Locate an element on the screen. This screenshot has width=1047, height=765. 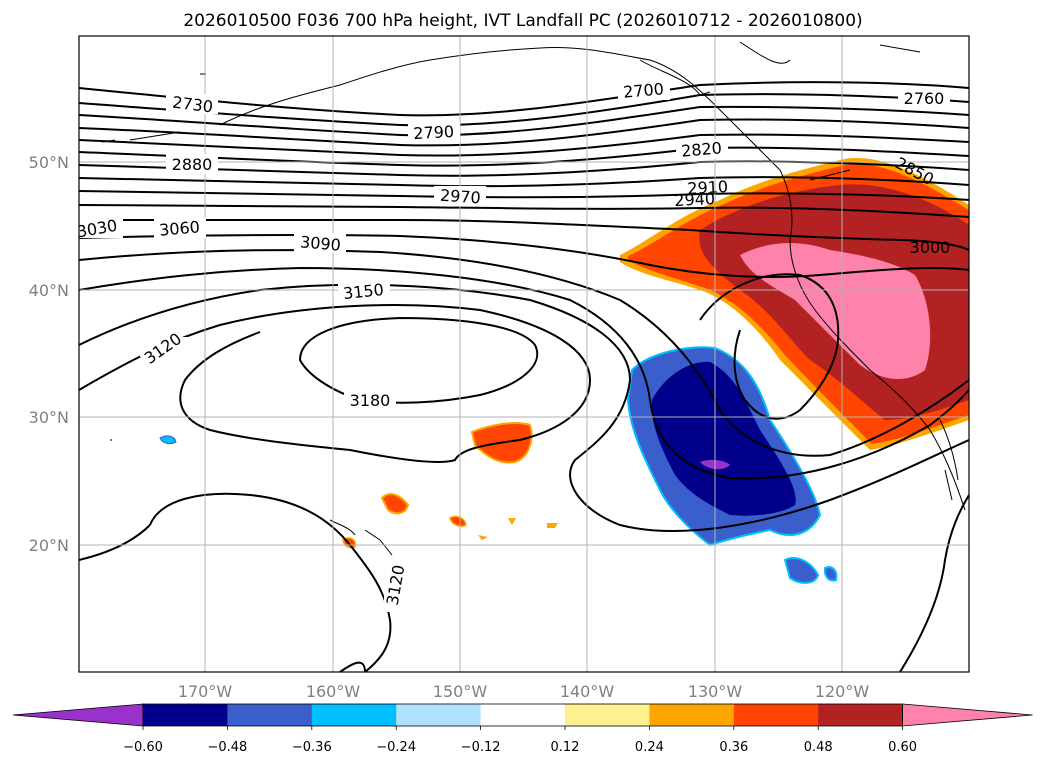
lat-tick-label: 30°N is located at coordinates (49, 417).